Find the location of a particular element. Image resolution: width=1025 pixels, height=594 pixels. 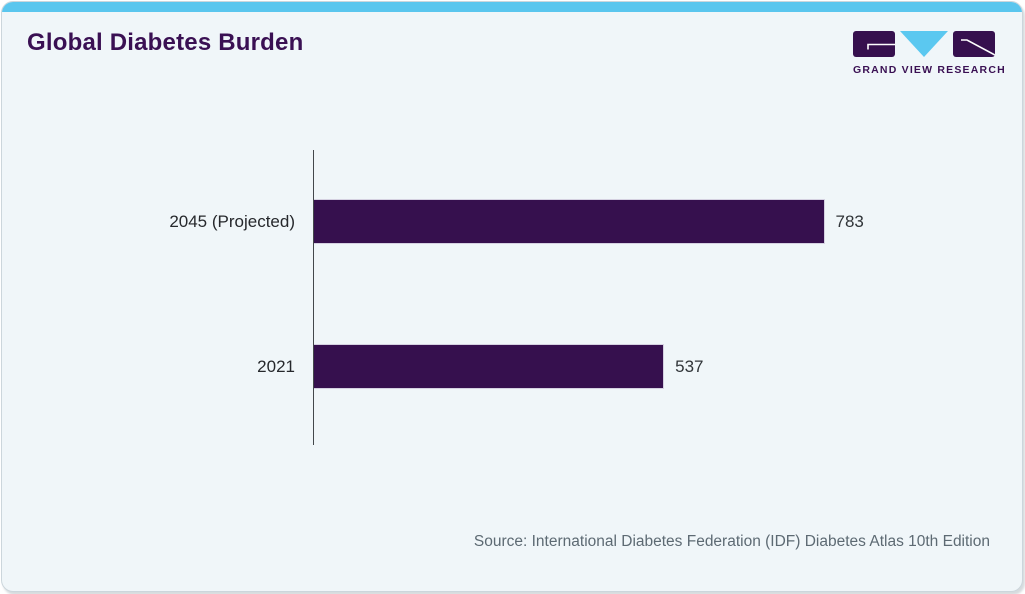

page-title: Global Diabetes Burden is located at coordinates (165, 42).